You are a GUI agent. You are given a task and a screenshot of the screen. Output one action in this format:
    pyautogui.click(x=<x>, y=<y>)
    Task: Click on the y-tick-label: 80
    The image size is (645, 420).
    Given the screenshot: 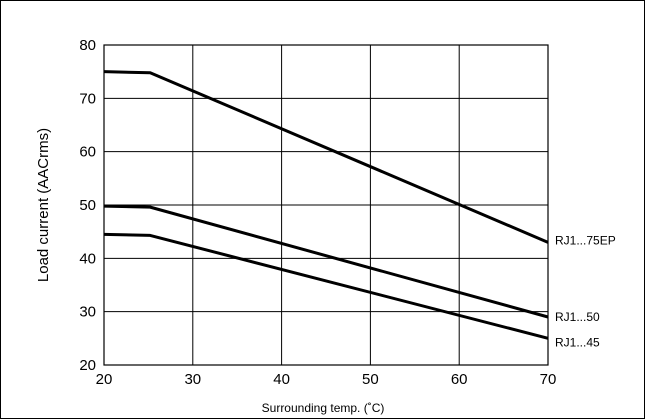 What is the action you would take?
    pyautogui.click(x=87, y=45)
    